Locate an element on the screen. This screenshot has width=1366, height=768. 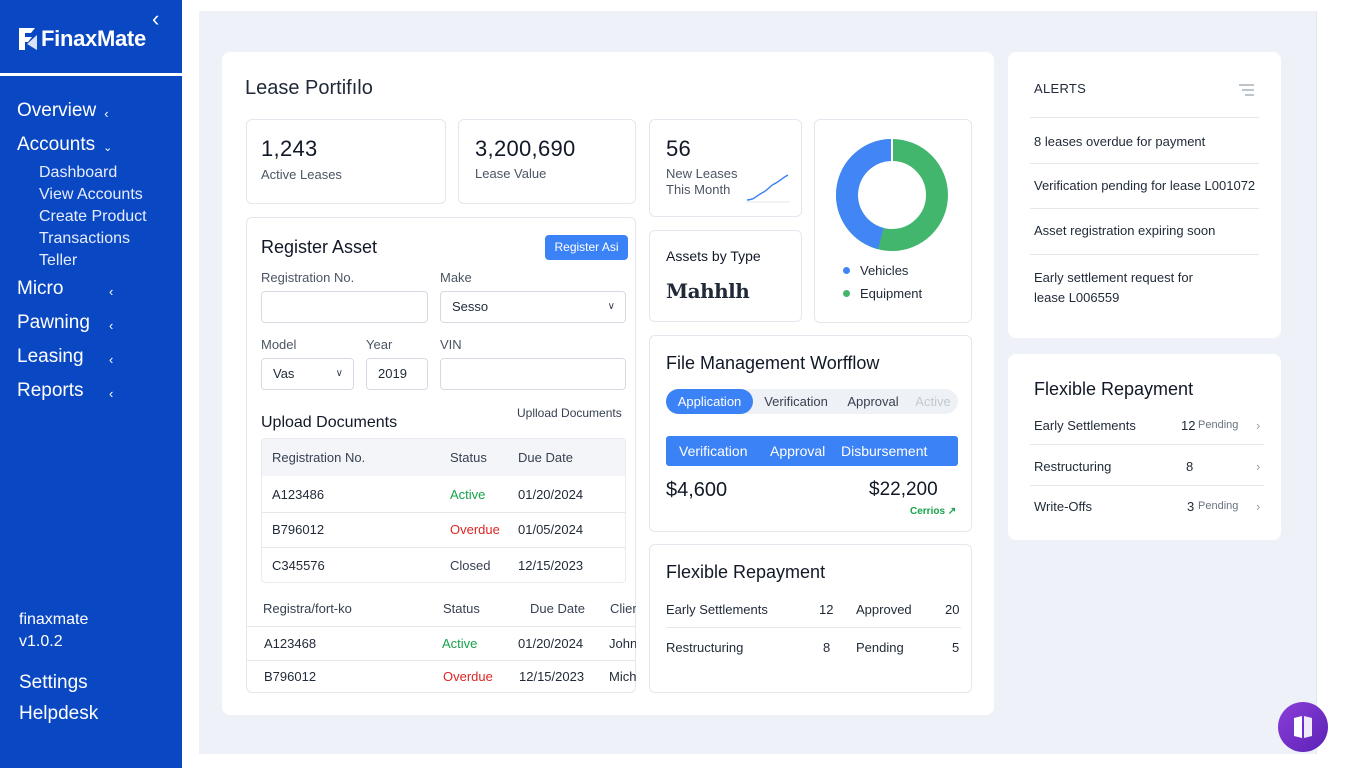
cell-client: Mich is located at coordinates (622, 676).